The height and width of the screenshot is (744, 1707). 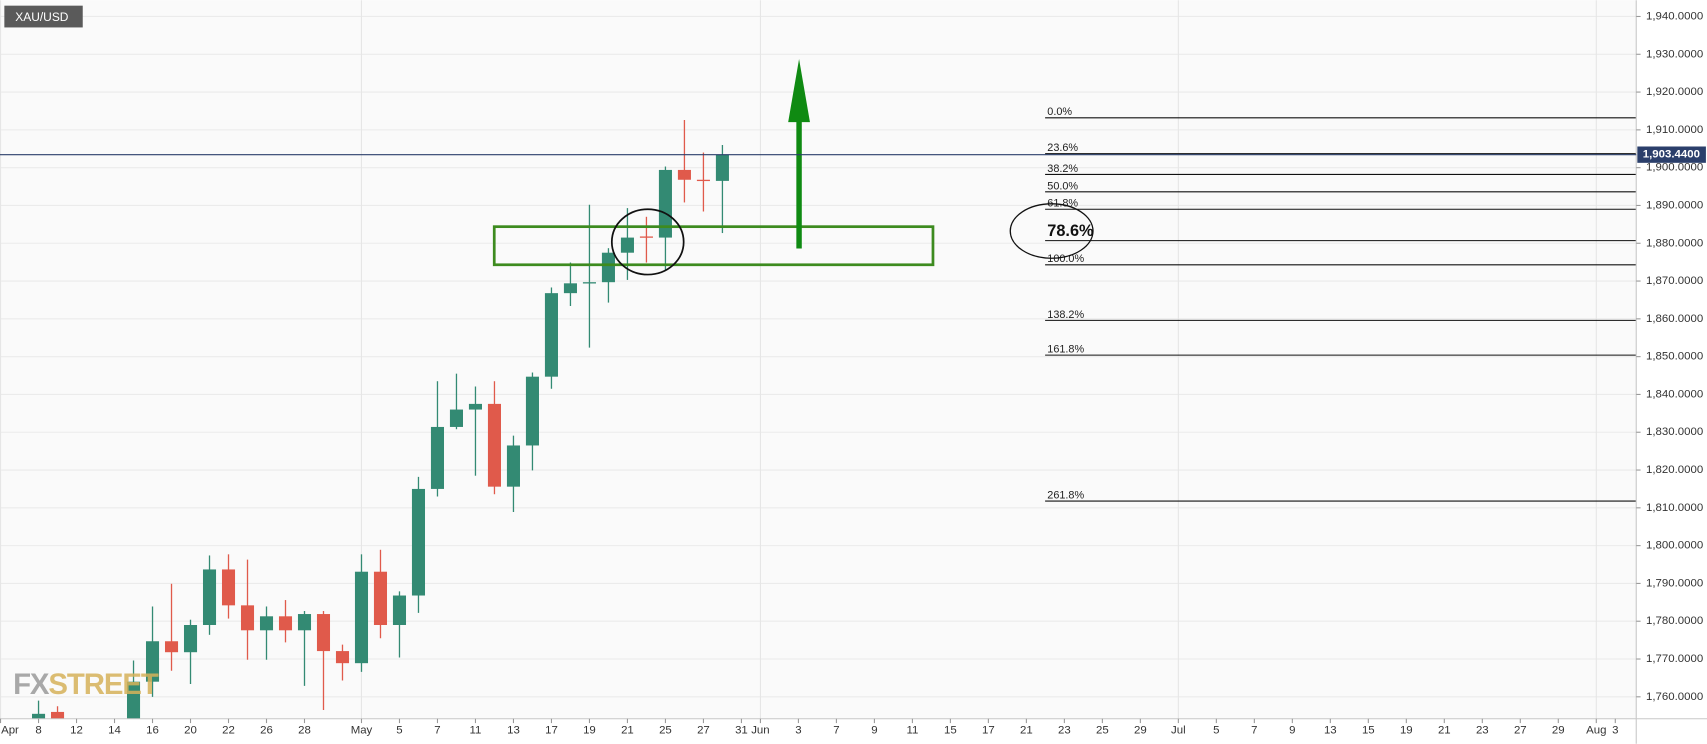 What do you see at coordinates (1674, 508) in the screenshot?
I see `y-tick-label: 1,810.0000` at bounding box center [1674, 508].